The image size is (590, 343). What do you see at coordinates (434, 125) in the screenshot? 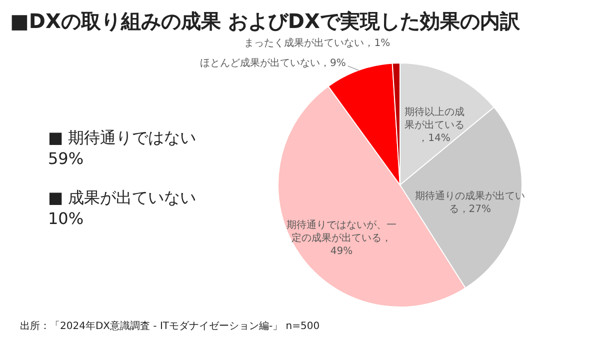
I see `slice-label: 期待以上の成果が出ている，14%` at bounding box center [434, 125].